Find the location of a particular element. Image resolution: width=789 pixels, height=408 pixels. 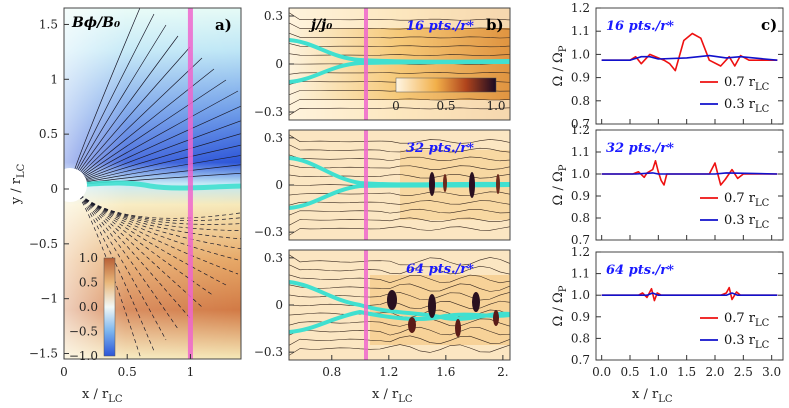

panel-b-resolution-32: 32 pts./r* is located at coordinates (440, 148).